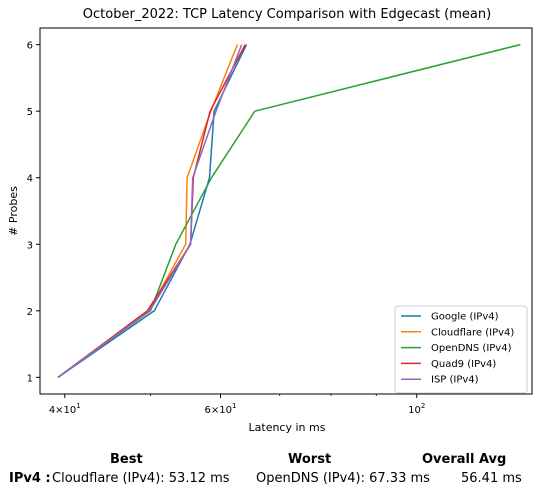  What do you see at coordinates (126, 459) in the screenshot?
I see `summary-best-header: Best` at bounding box center [126, 459].